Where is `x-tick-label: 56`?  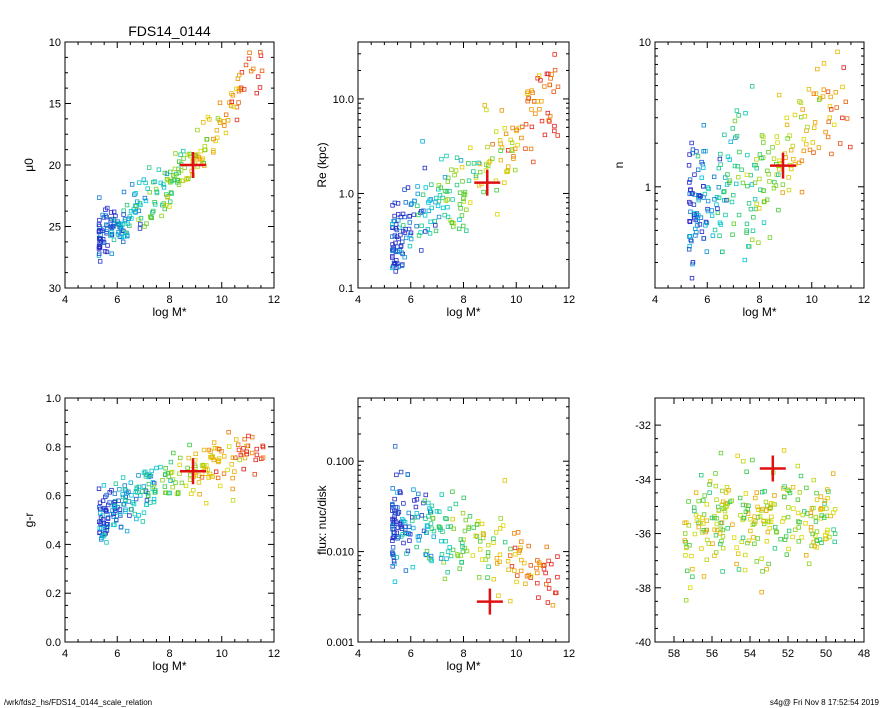 x-tick-label: 56 is located at coordinates (712, 654).